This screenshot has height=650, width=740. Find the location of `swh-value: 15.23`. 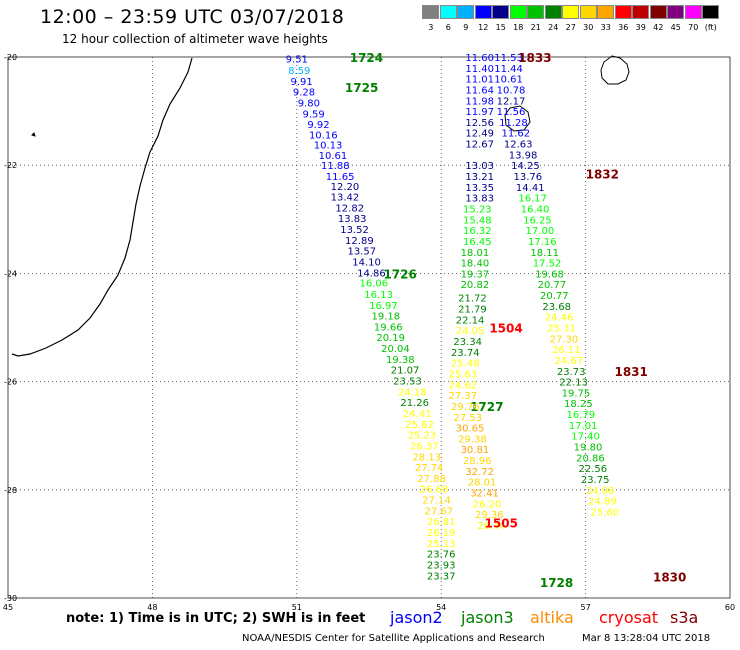

swh-value: 15.23 is located at coordinates (477, 209).